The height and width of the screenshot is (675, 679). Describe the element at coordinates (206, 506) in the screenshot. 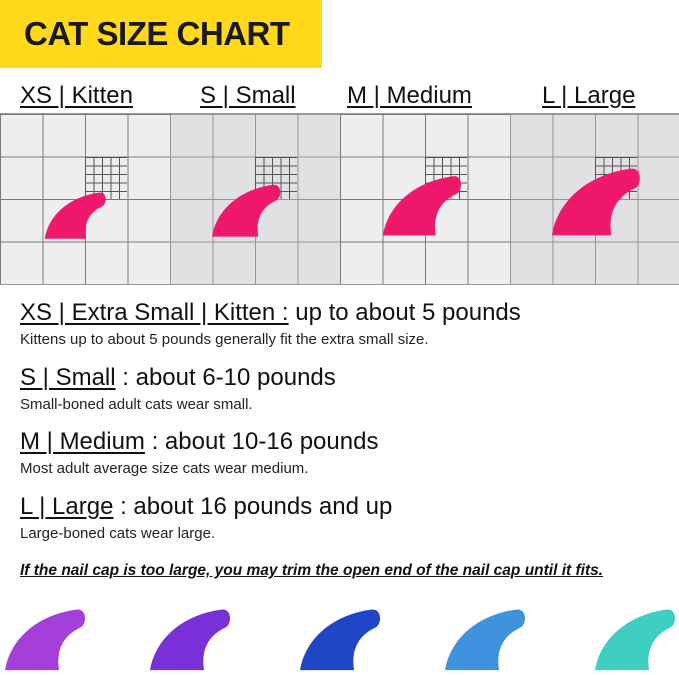

I see `size-heading-l: L | Large : about 16 pounds and up` at that location.